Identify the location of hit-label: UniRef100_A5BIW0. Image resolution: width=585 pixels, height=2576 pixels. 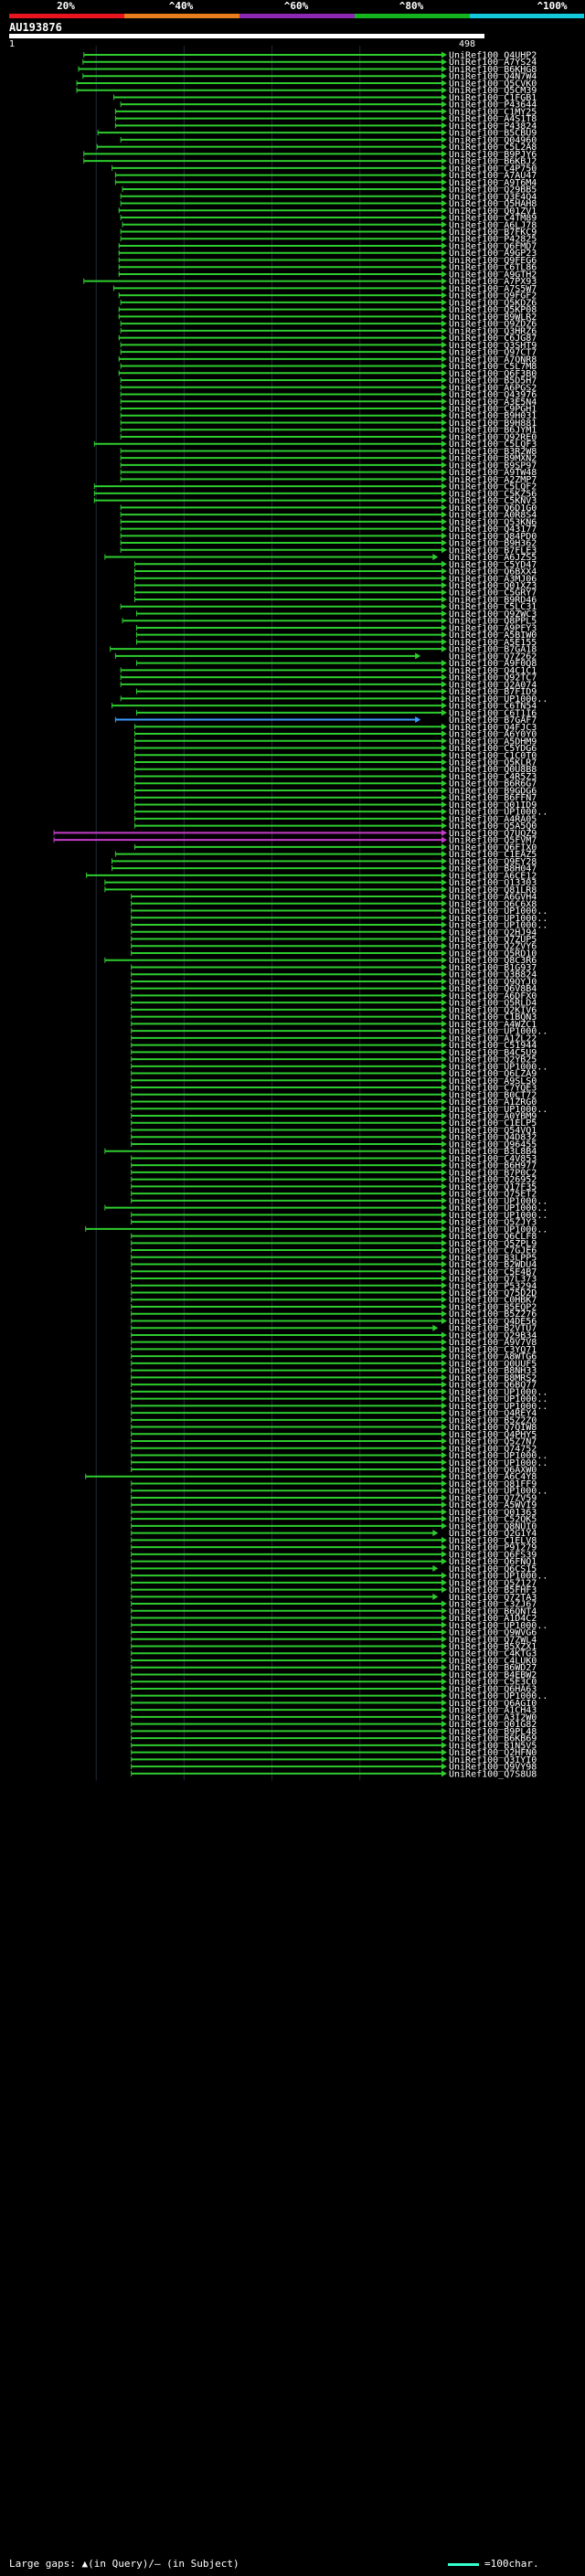
(493, 636).